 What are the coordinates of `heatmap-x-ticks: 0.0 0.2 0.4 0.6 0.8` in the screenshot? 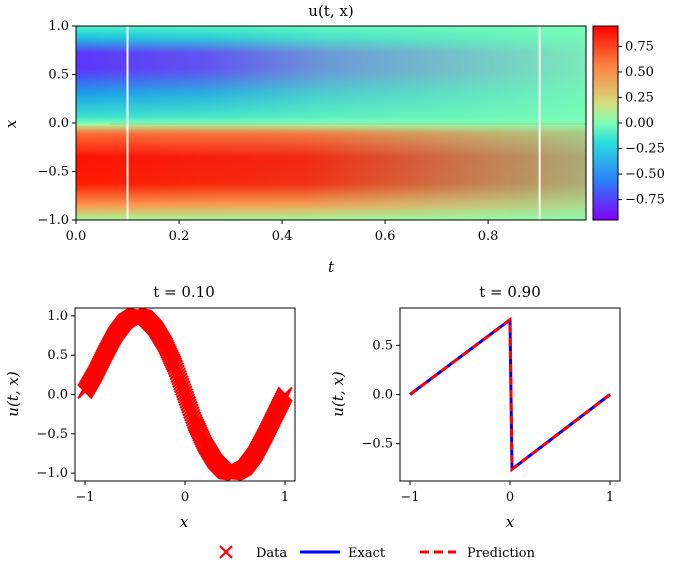 It's located at (282, 232).